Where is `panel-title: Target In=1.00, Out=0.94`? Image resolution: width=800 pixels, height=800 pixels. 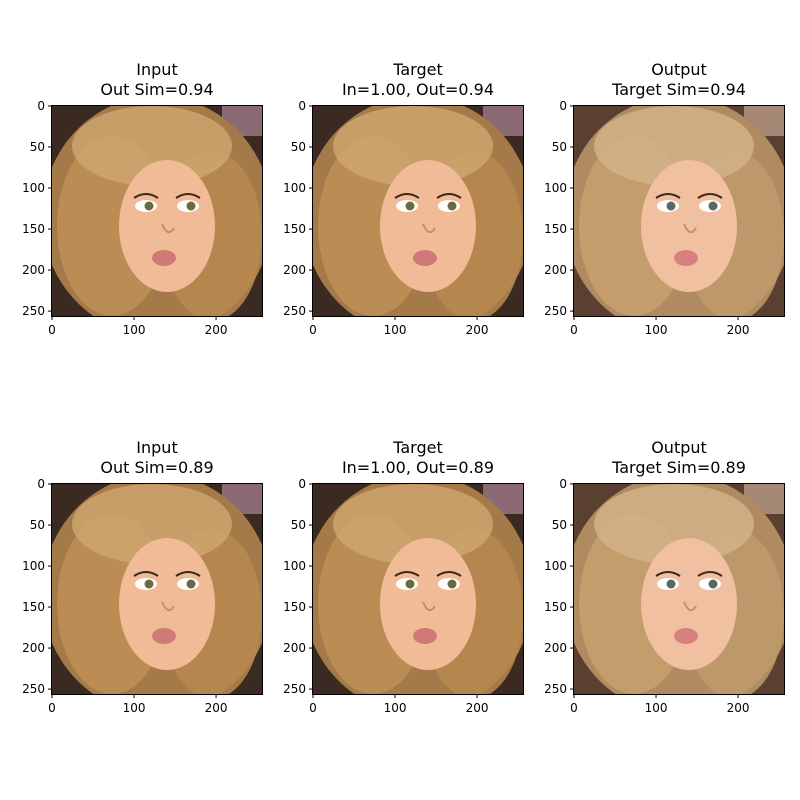 panel-title: Target In=1.00, Out=0.94 is located at coordinates (418, 80).